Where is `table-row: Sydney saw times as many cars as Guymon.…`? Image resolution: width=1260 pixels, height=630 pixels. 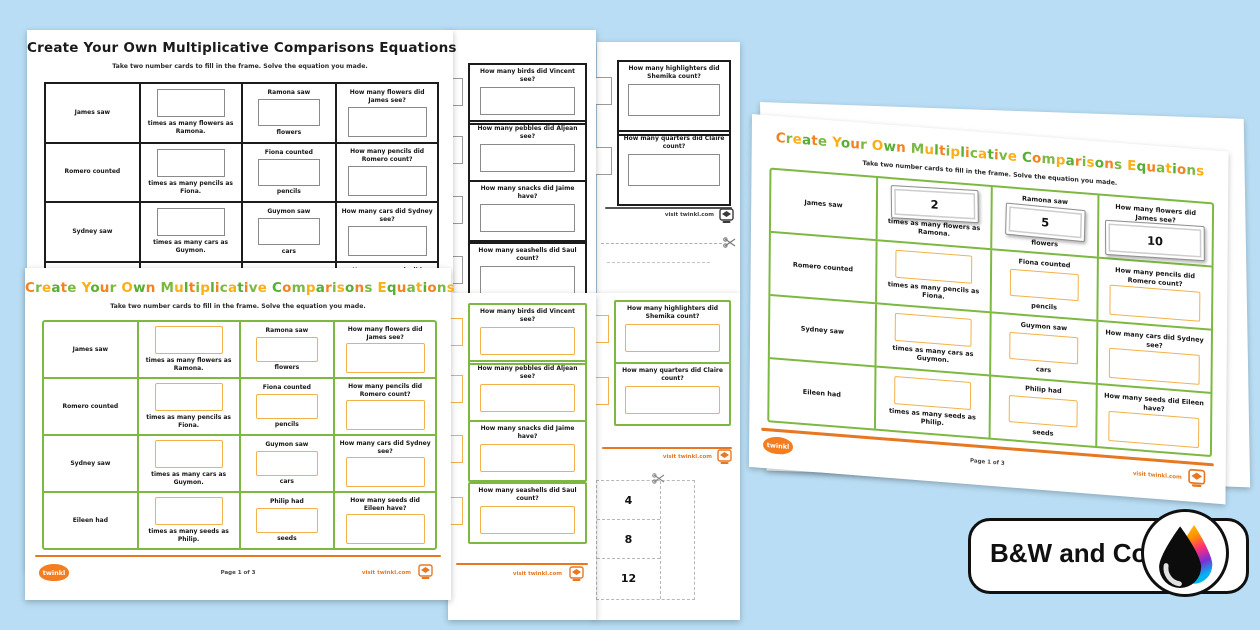
table-row: Sydney saw times as many cars as Guymon.… is located at coordinates (239, 462).